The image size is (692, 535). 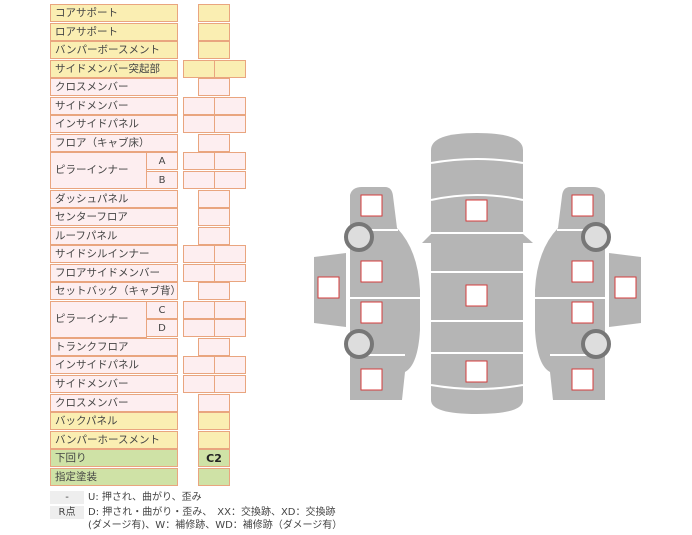 I want to click on marker-left-pillar, so click(x=371, y=271).